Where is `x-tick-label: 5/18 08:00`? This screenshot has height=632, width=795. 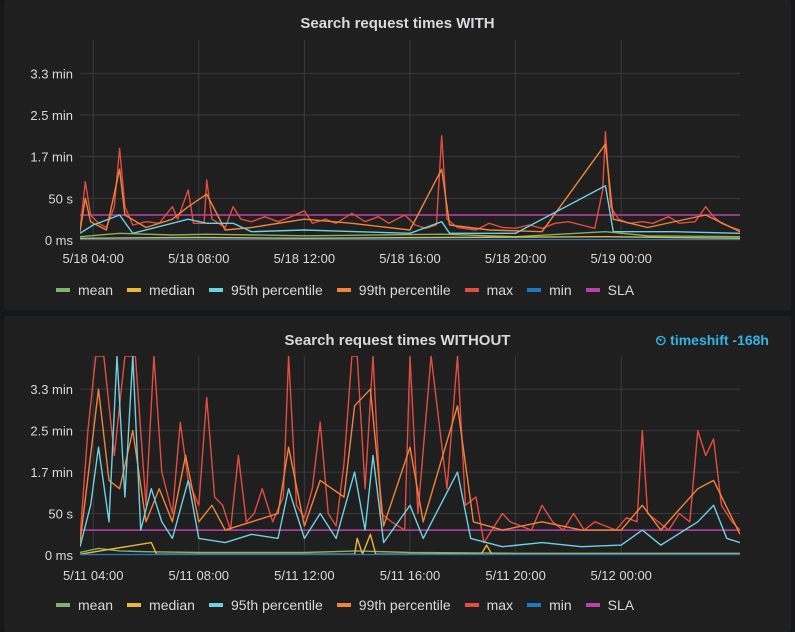
x-tick-label: 5/18 08:00 is located at coordinates (198, 258).